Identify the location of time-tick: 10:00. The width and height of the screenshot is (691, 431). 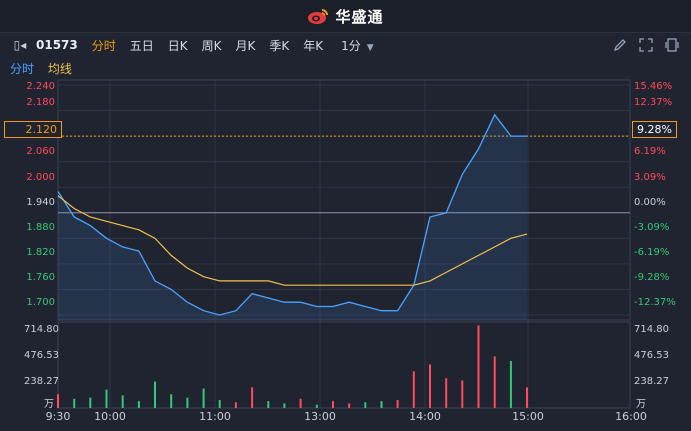
(110, 416).